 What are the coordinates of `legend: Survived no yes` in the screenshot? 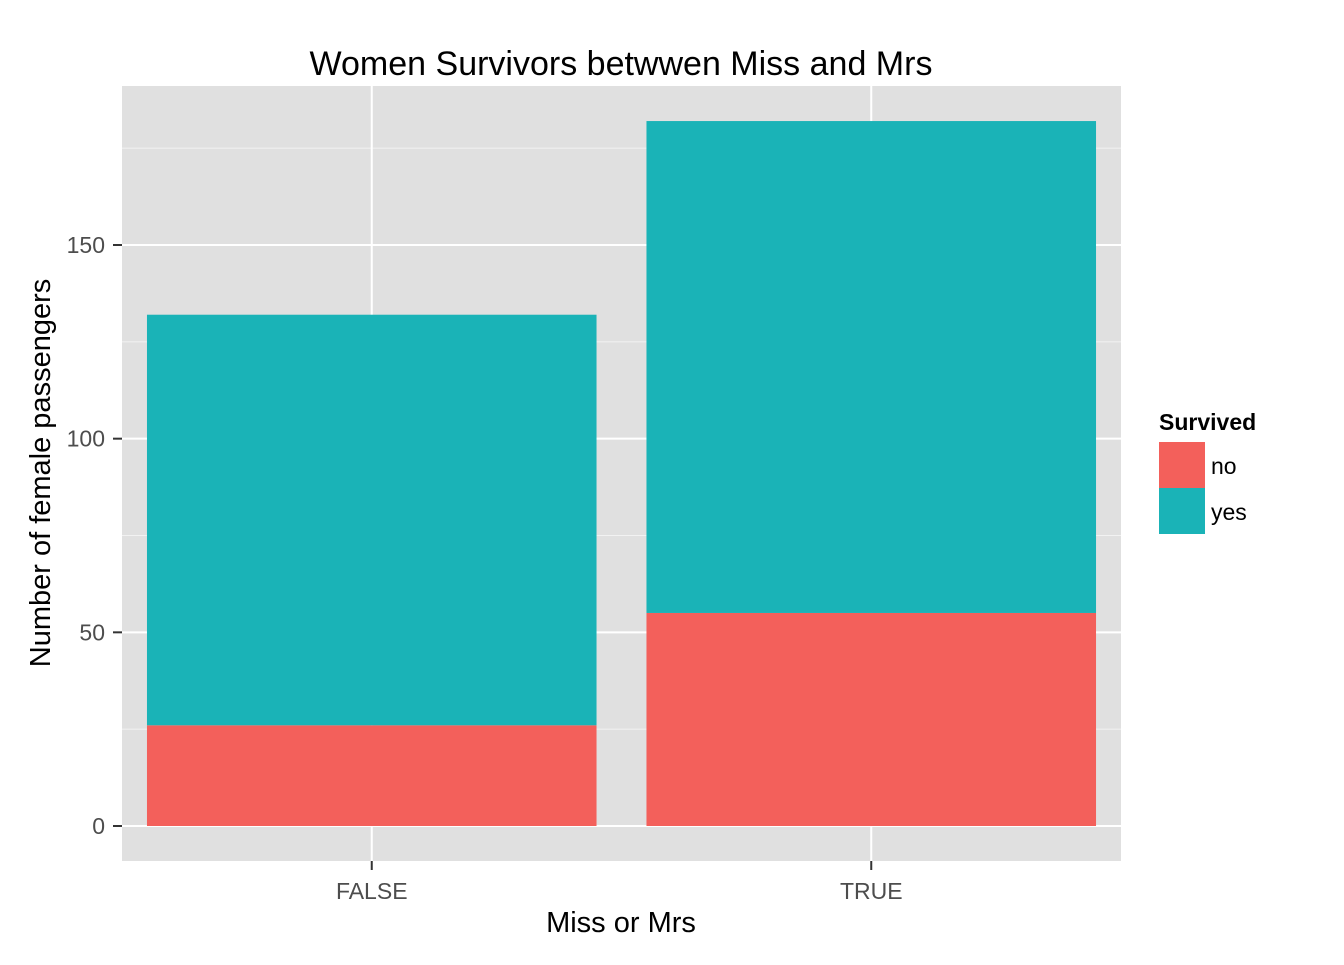 It's located at (1207, 471).